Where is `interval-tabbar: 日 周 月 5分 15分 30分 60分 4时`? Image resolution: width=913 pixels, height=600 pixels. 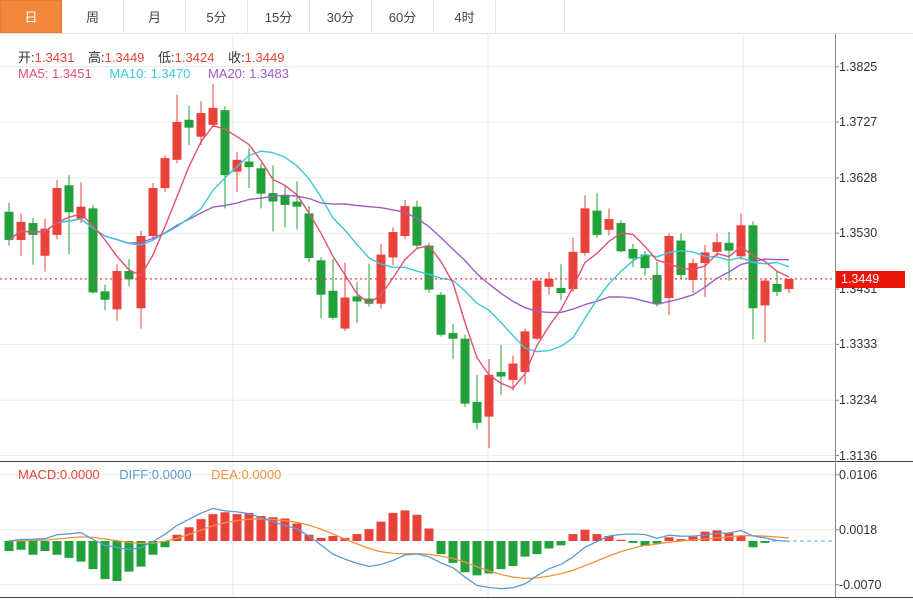
interval-tabbar: 日 周 月 5分 15分 30分 60分 4时 is located at coordinates (456, 17).